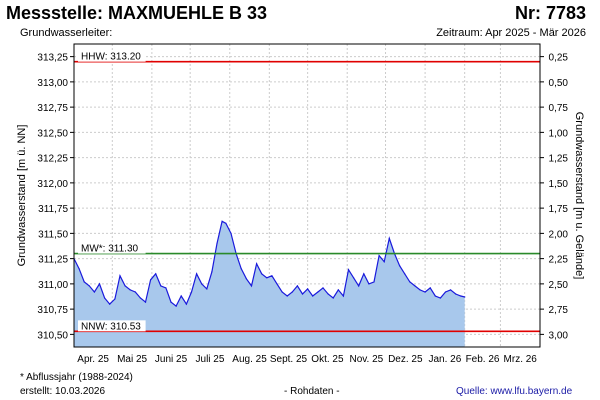  What do you see at coordinates (76, 377) in the screenshot?
I see `footnote: * Abflussjahr (1988-2024)` at bounding box center [76, 377].